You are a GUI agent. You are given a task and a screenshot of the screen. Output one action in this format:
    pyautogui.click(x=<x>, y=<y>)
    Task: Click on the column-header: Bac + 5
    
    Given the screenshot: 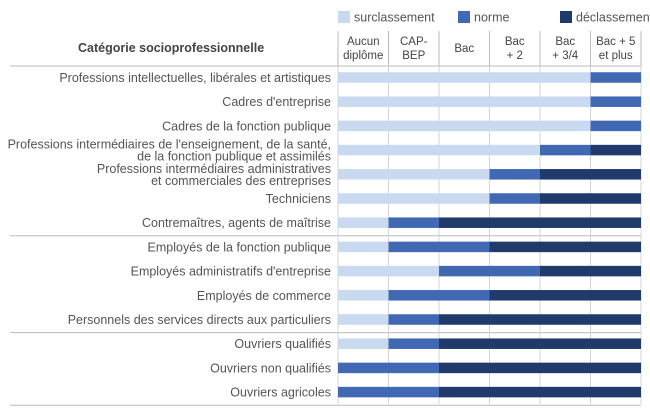 What is the action you would take?
    pyautogui.click(x=615, y=42)
    